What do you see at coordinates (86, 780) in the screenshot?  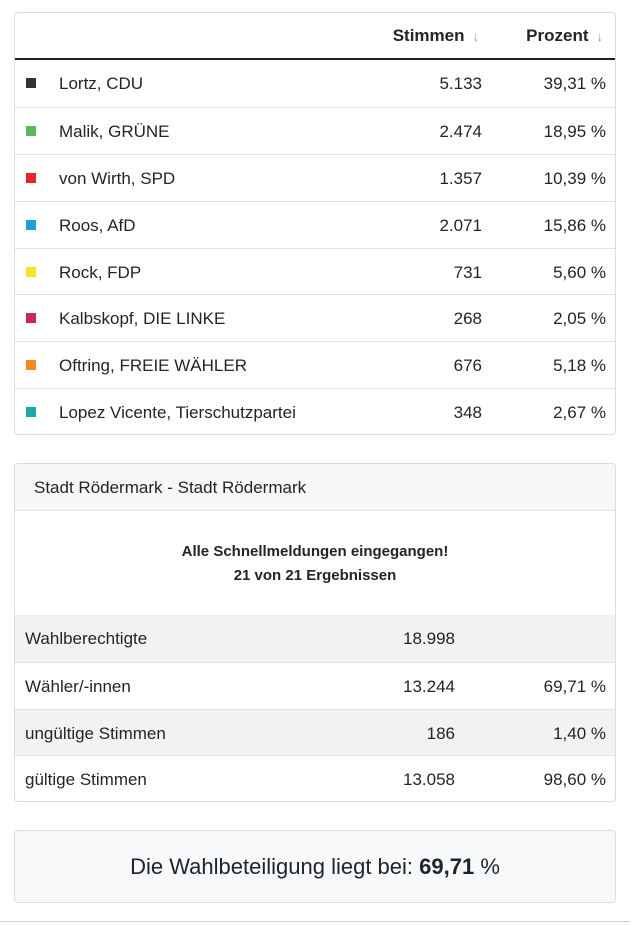 I see `stat-label: gültige Stimmen` at bounding box center [86, 780].